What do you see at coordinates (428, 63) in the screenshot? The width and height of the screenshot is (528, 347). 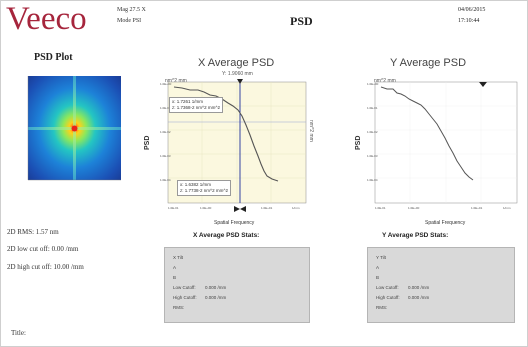 I see `y-psd-title: Y Average PSD` at bounding box center [428, 63].